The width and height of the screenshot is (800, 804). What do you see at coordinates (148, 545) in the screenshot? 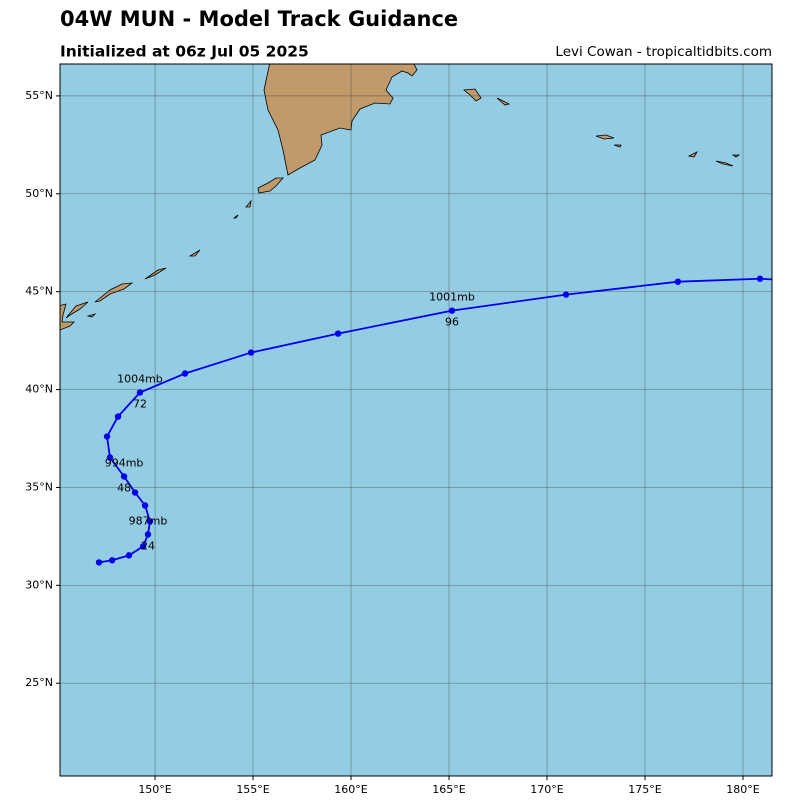
I see `hour-label: 24` at bounding box center [148, 545].